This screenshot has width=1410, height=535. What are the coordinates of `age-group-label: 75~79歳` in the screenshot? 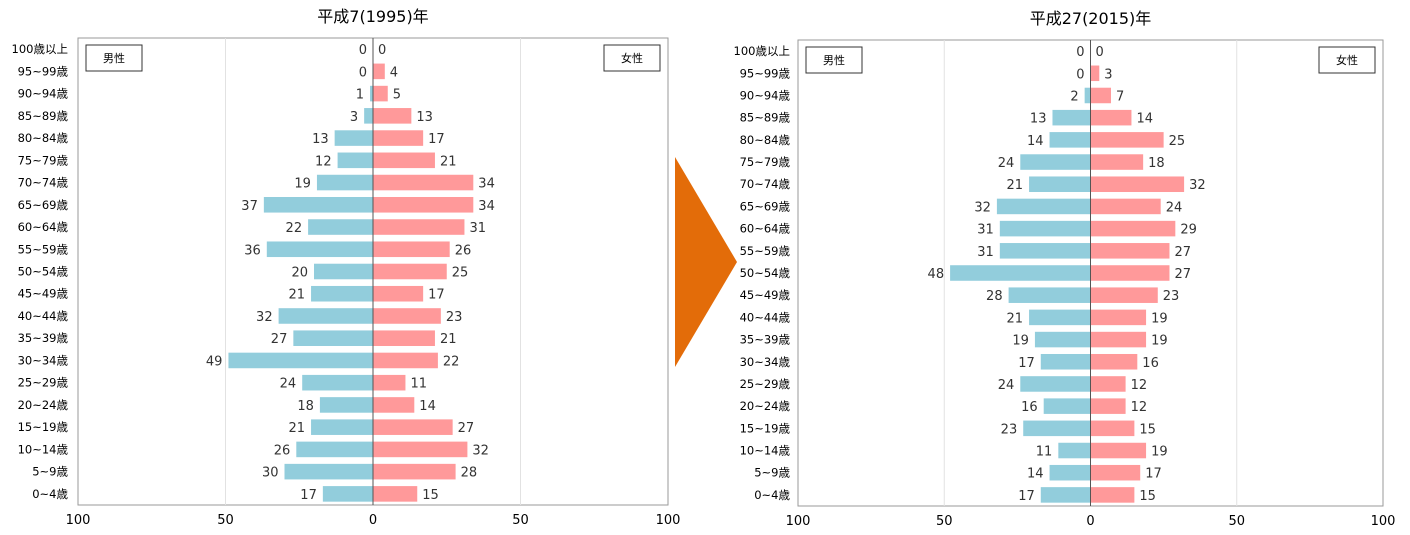 It's located at (765, 162).